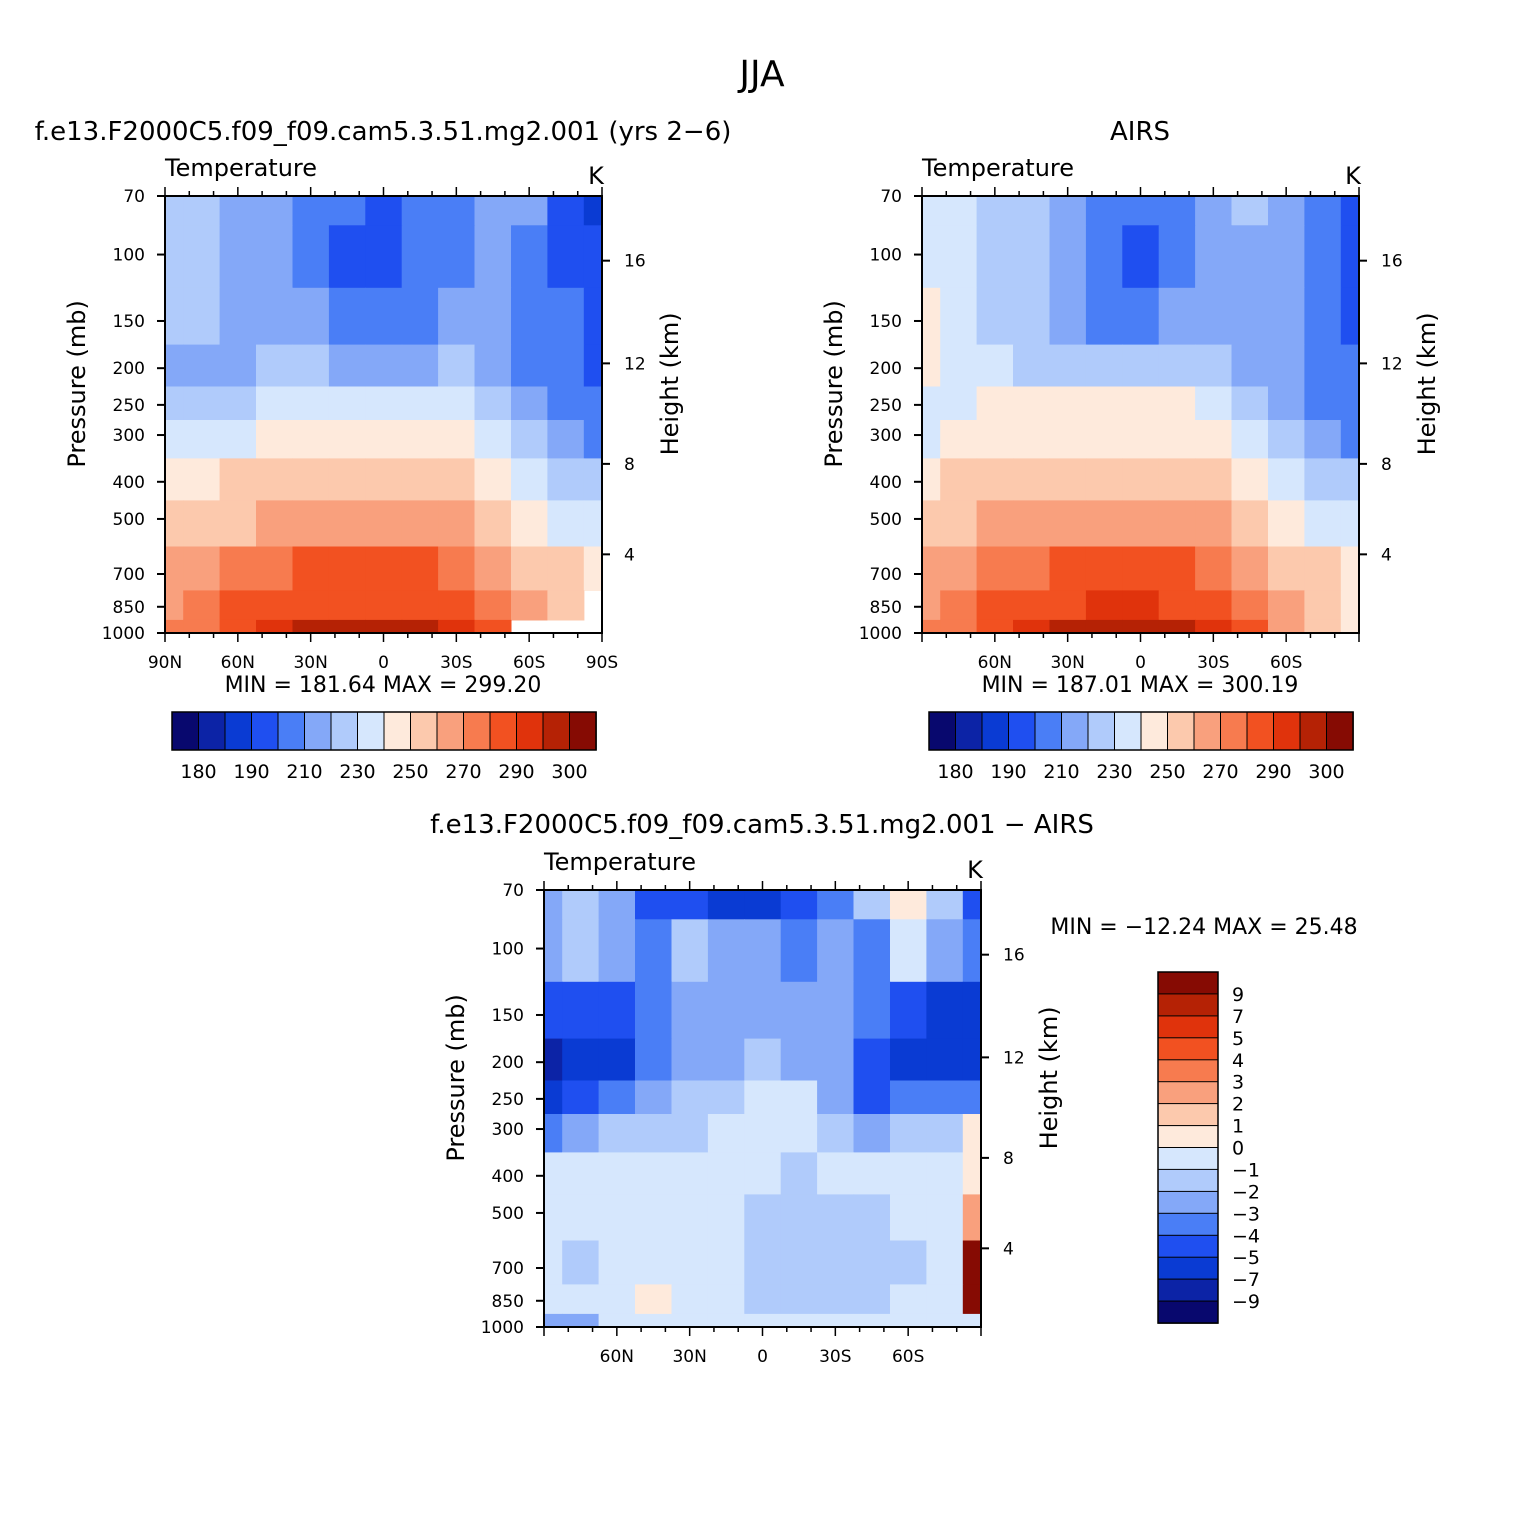 Image resolution: width=1524 pixels, height=1524 pixels. What do you see at coordinates (508, 1177) in the screenshot?
I see `diff-pressure-tick-label: 400` at bounding box center [508, 1177].